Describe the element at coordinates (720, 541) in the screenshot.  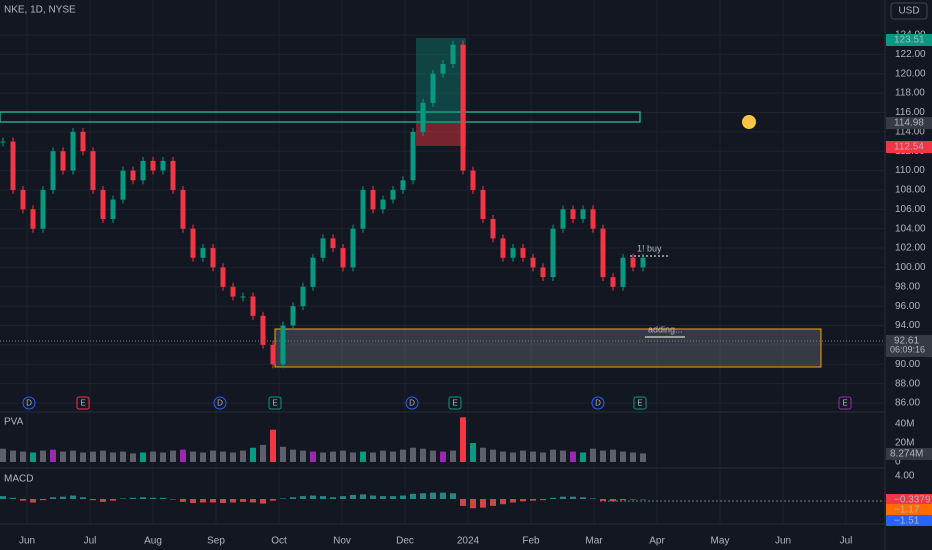
I see `x-tick-label: May` at that location.